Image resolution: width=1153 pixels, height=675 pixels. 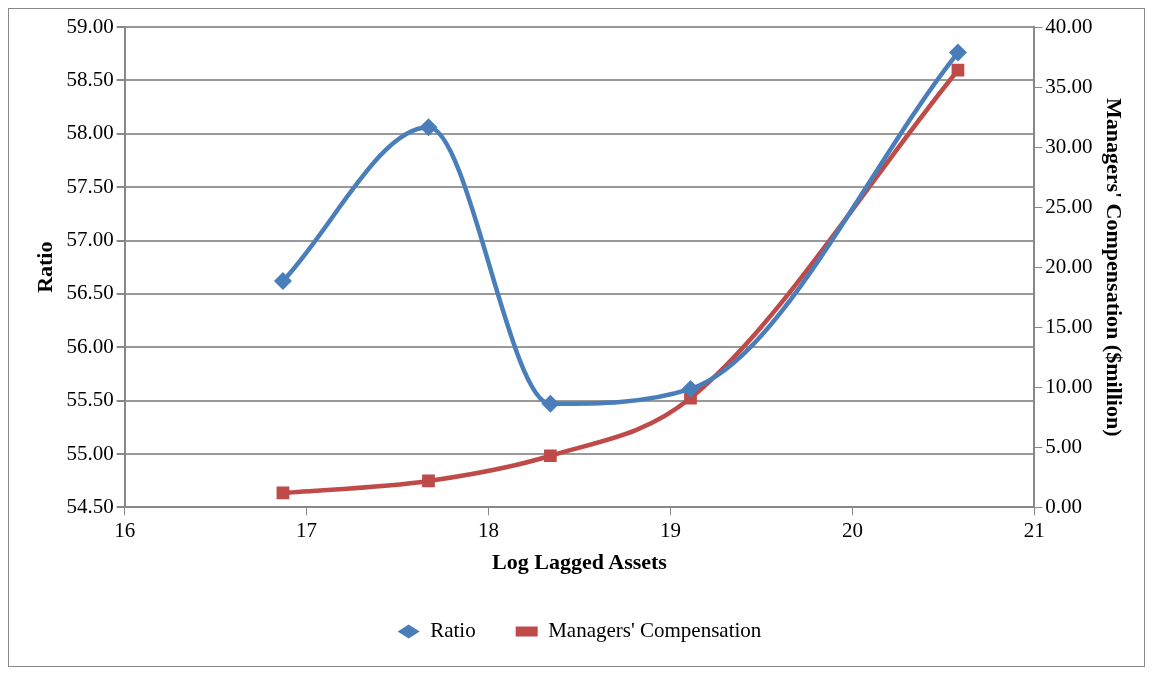 What do you see at coordinates (1069, 145) in the screenshot?
I see `y2-tick-label: 30.00` at bounding box center [1069, 145].